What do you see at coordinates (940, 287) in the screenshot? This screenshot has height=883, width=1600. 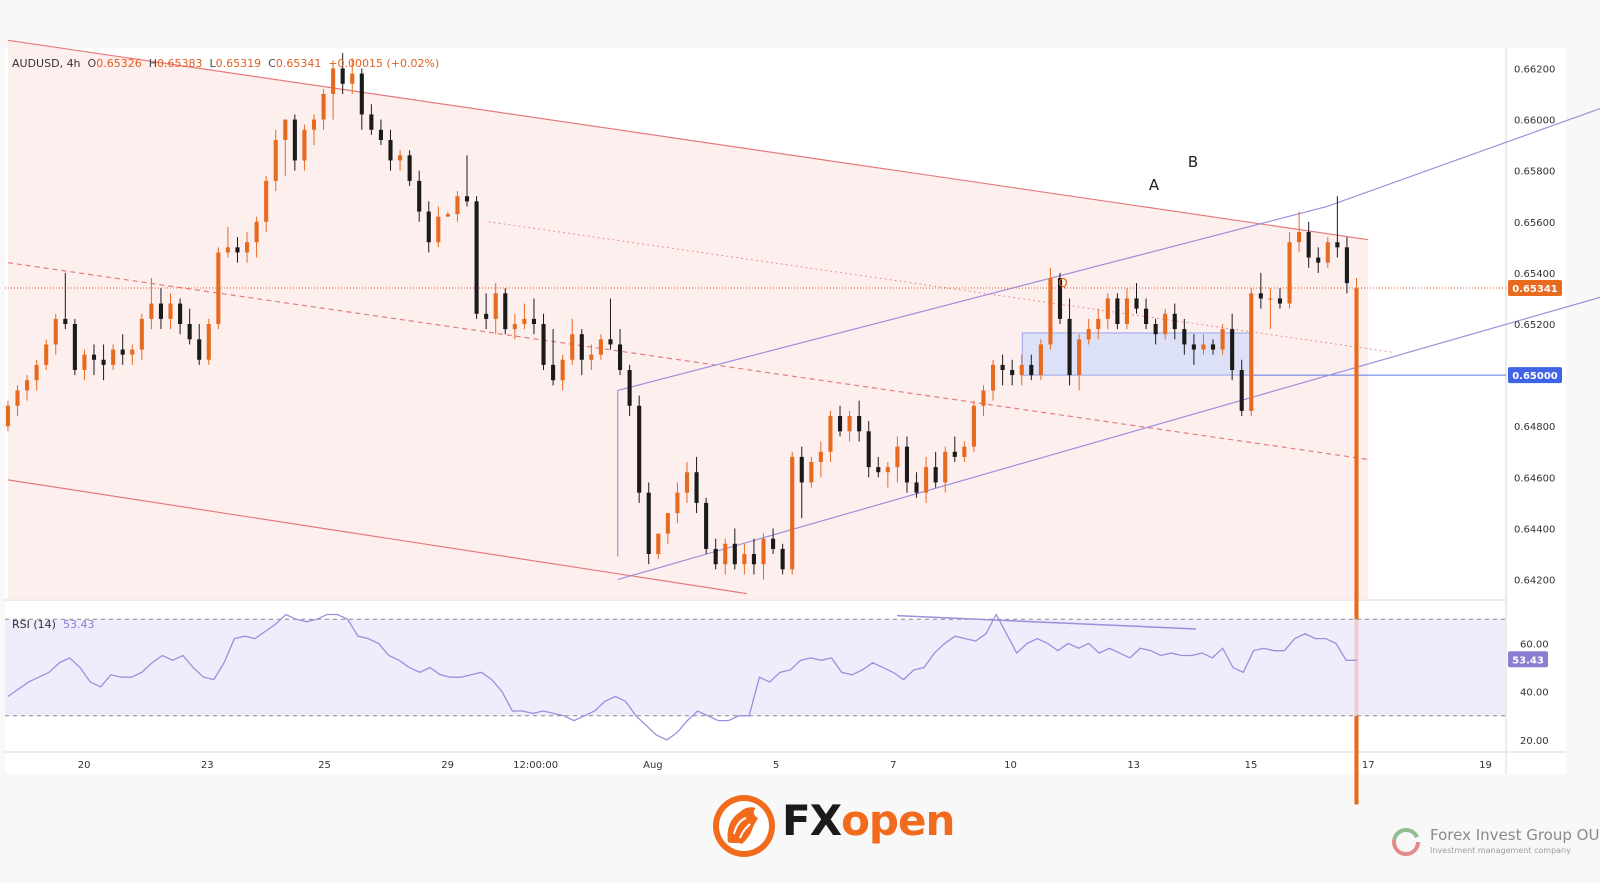 I see `inner-dotted-line` at bounding box center [940, 287].